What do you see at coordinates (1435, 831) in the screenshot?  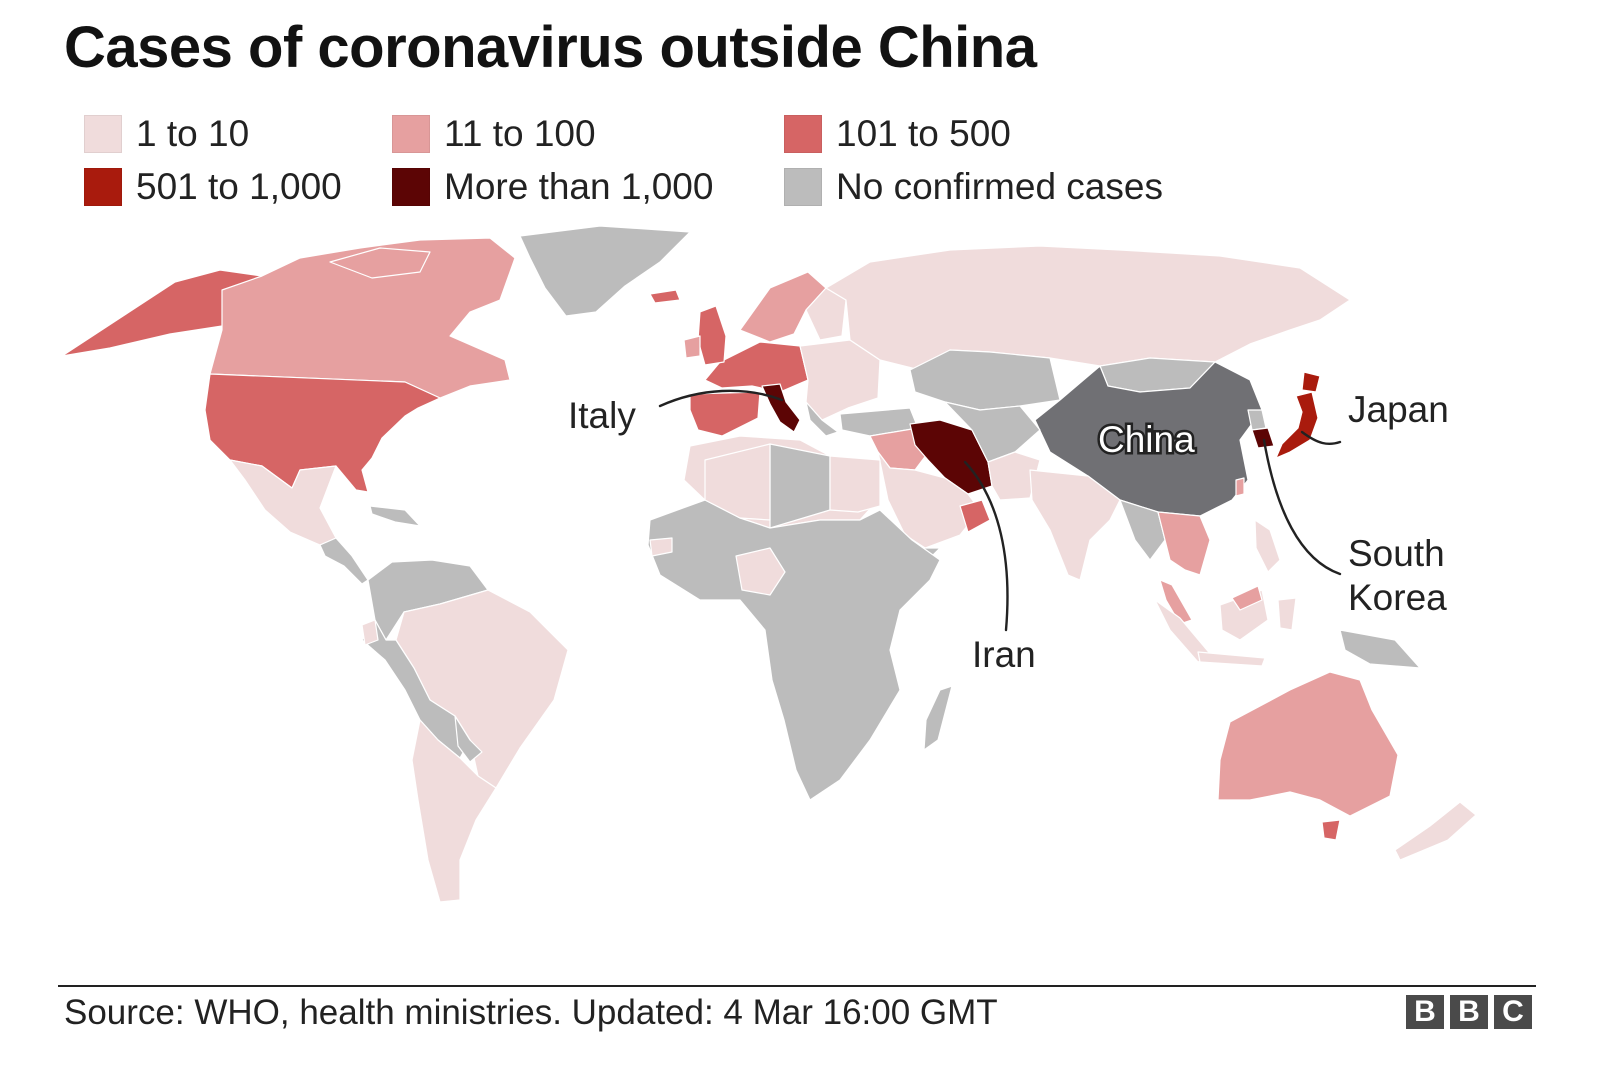 I see `region-new-zealand` at bounding box center [1435, 831].